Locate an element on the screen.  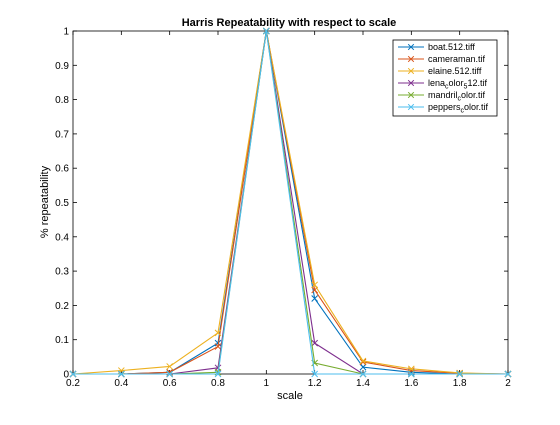
y-tick-label: 0.5 is located at coordinates (62, 203).